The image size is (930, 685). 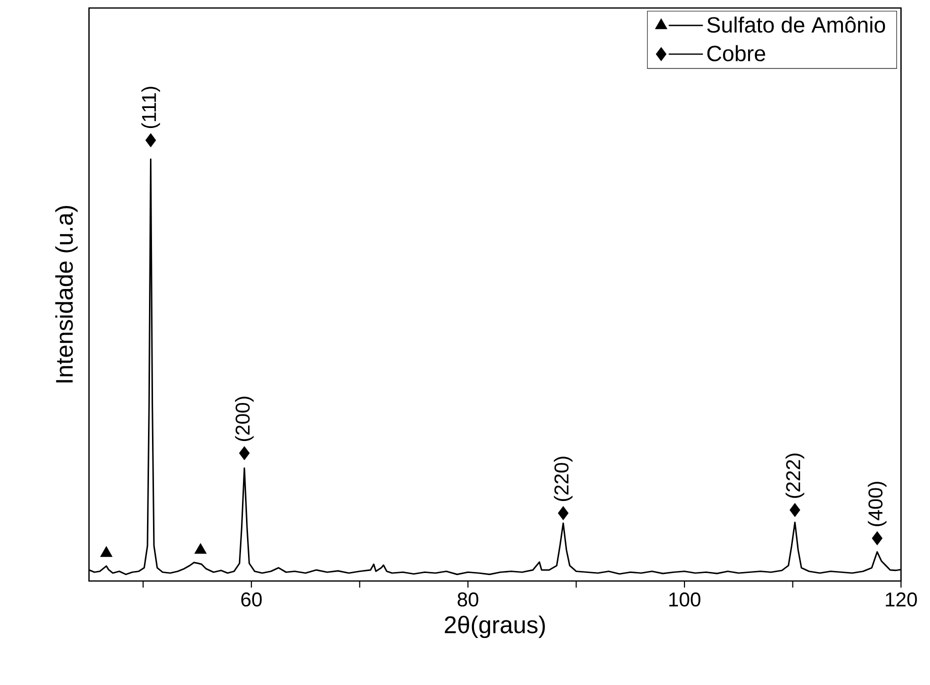 I want to click on annotation: (111), so click(x=150, y=107).